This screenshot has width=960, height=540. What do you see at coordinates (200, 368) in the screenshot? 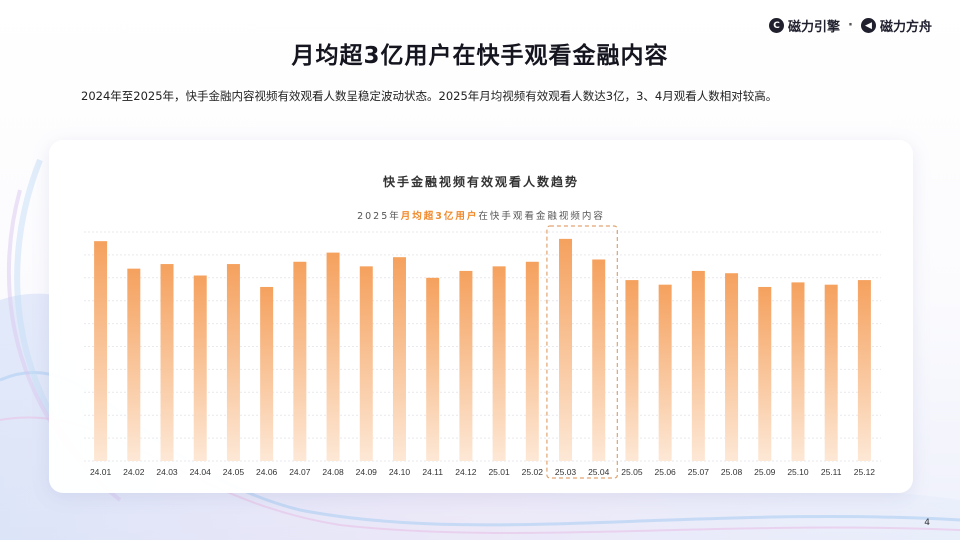
I see `bar-24.04` at bounding box center [200, 368].